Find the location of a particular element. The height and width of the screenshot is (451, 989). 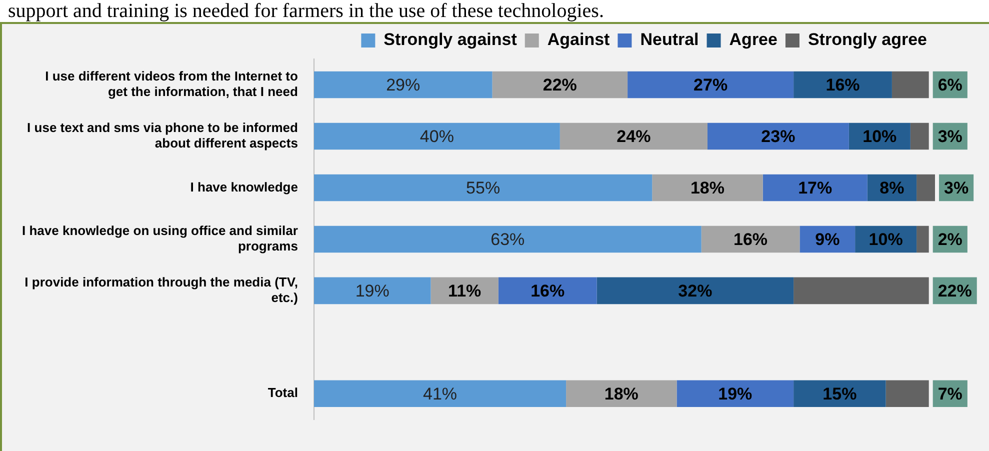

data-label: 63% is located at coordinates (507, 239).